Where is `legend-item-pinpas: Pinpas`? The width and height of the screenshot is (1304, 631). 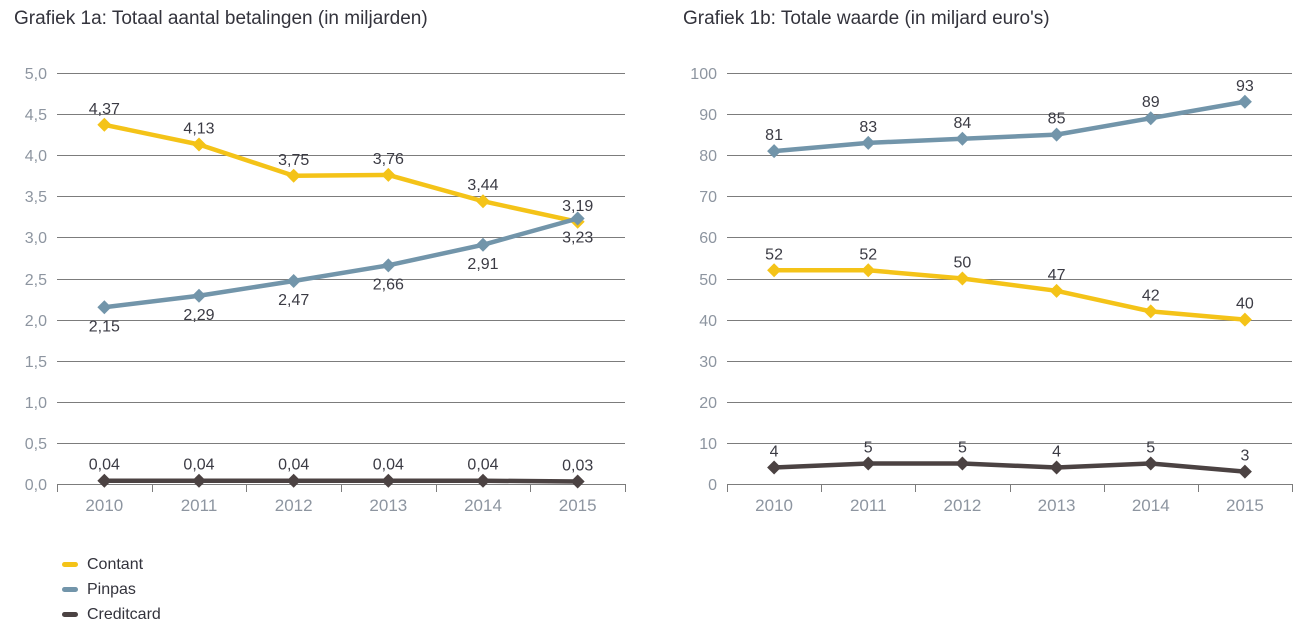
legend-item-pinpas: Pinpas is located at coordinates (111, 589).